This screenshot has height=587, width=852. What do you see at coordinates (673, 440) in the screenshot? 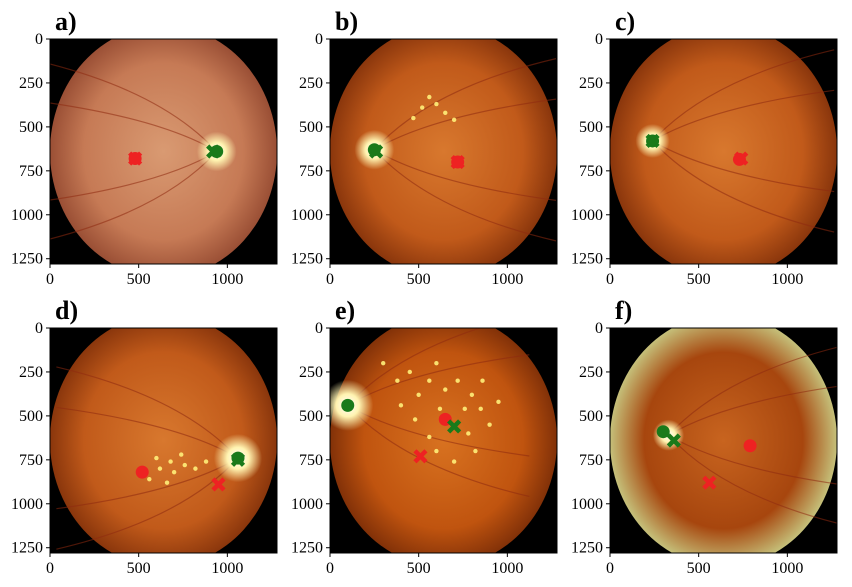
I see `green-cross-marker` at bounding box center [673, 440].